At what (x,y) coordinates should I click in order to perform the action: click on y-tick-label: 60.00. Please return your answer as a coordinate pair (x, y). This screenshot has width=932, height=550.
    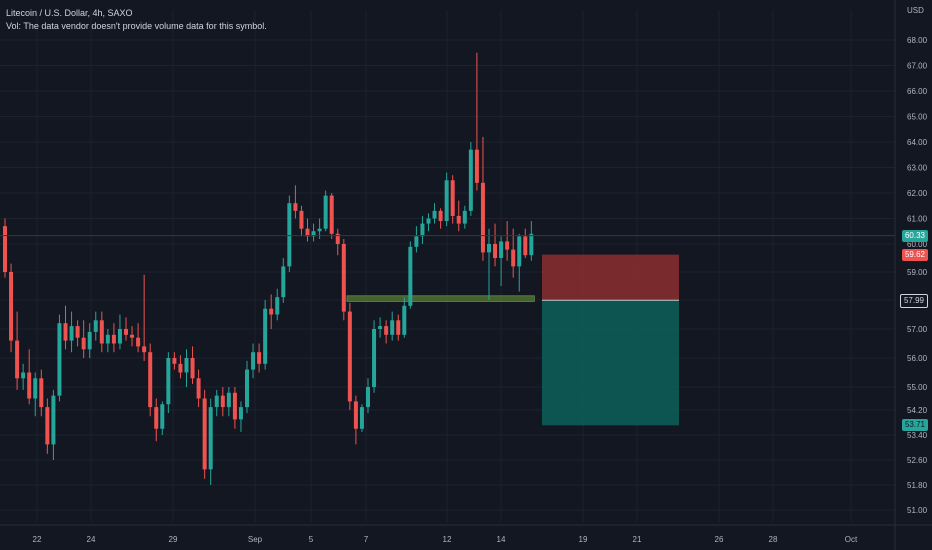
    Looking at the image, I should click on (917, 244).